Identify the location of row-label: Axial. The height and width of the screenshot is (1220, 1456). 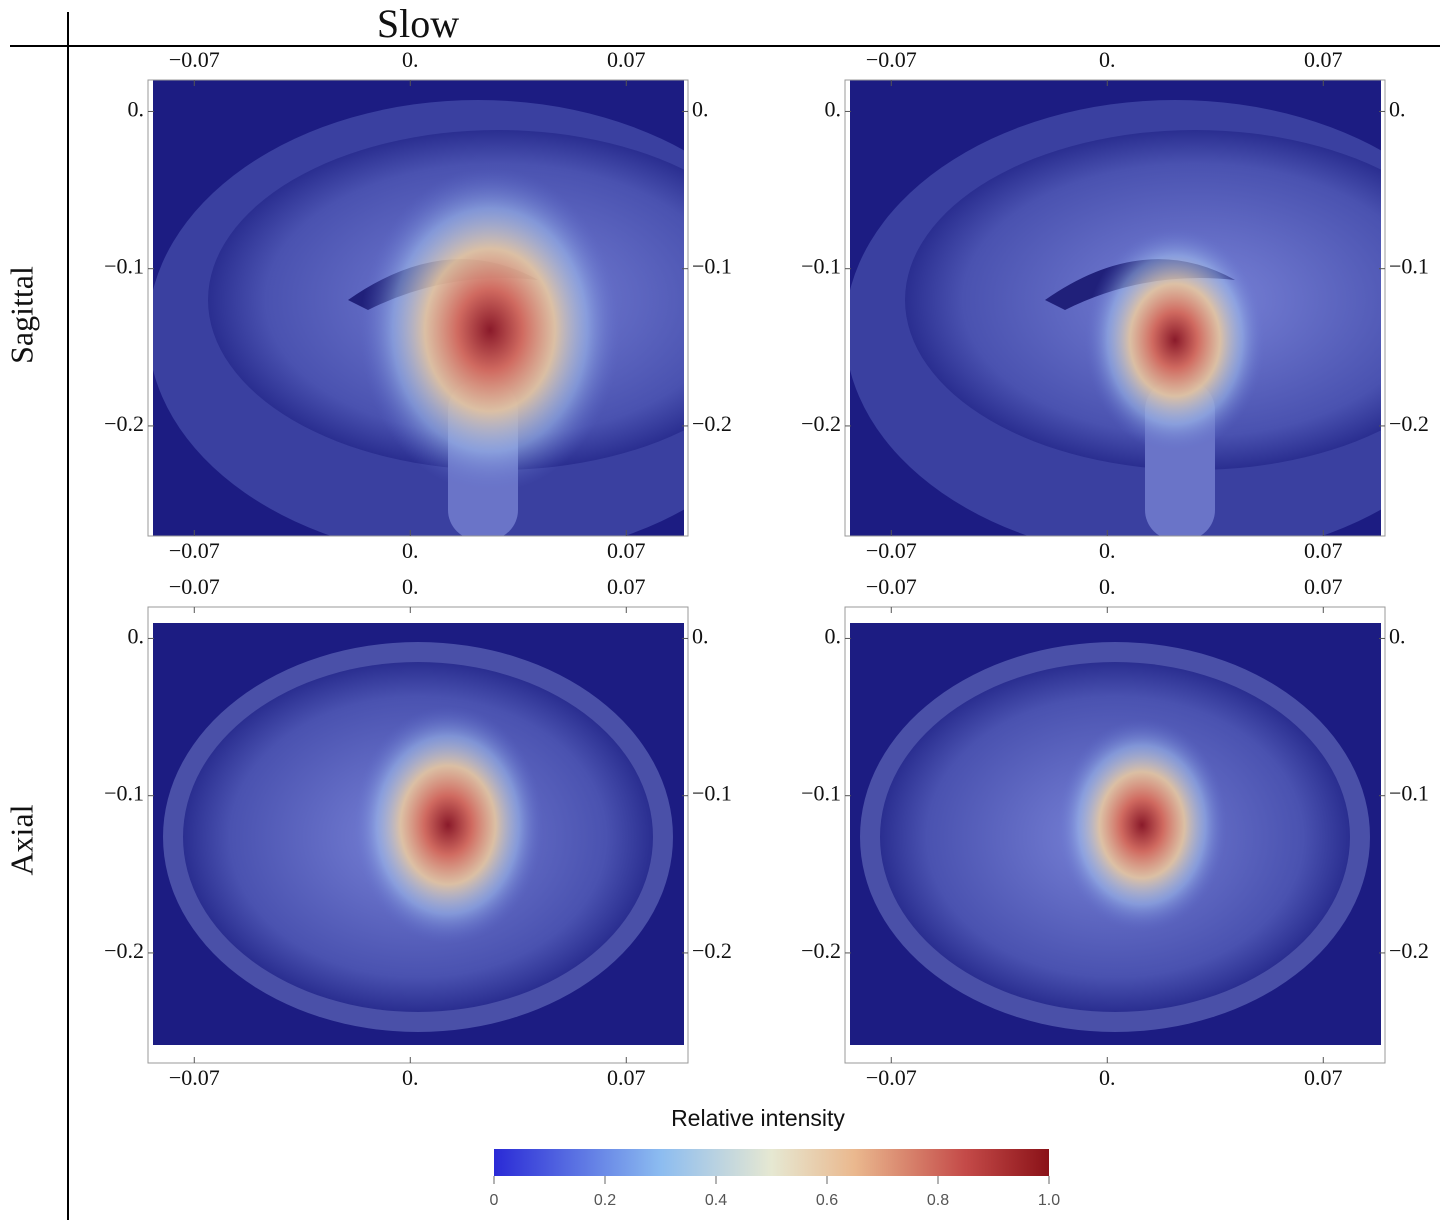
(21, 839).